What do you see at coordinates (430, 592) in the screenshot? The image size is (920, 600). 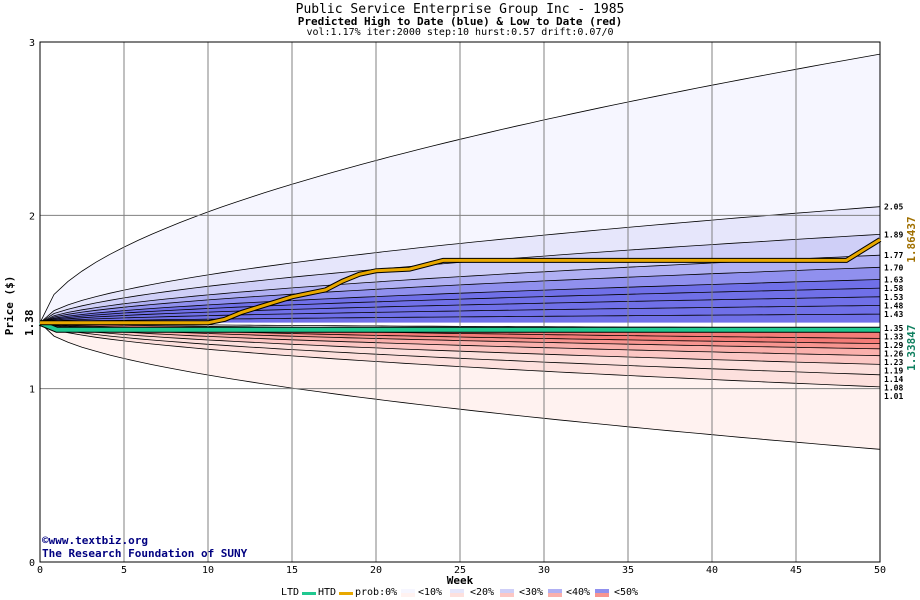 I see `legend-label-p10: <10%` at bounding box center [430, 592].